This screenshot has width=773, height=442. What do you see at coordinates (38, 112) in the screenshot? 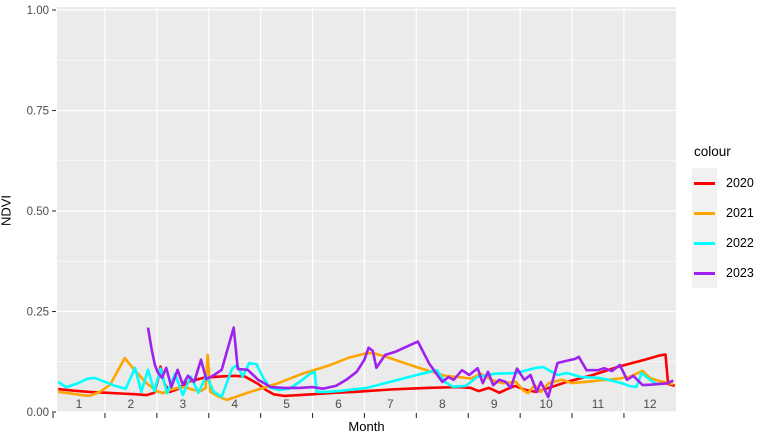
I see `y-tick-label: 0.75` at bounding box center [38, 112].